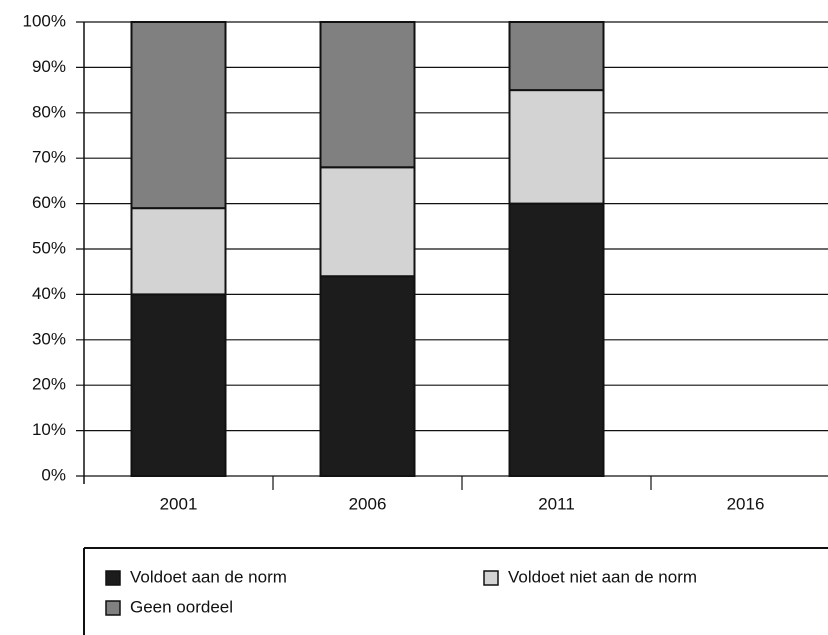 The image size is (828, 635). Describe the element at coordinates (49, 111) in the screenshot. I see `y-tick-label: 80%` at that location.